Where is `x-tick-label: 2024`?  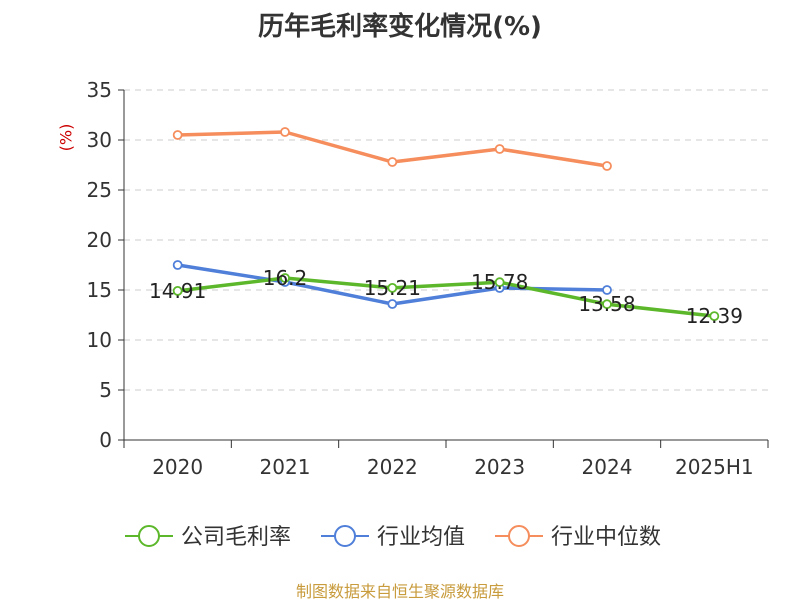 x-tick-label: 2024 is located at coordinates (607, 467).